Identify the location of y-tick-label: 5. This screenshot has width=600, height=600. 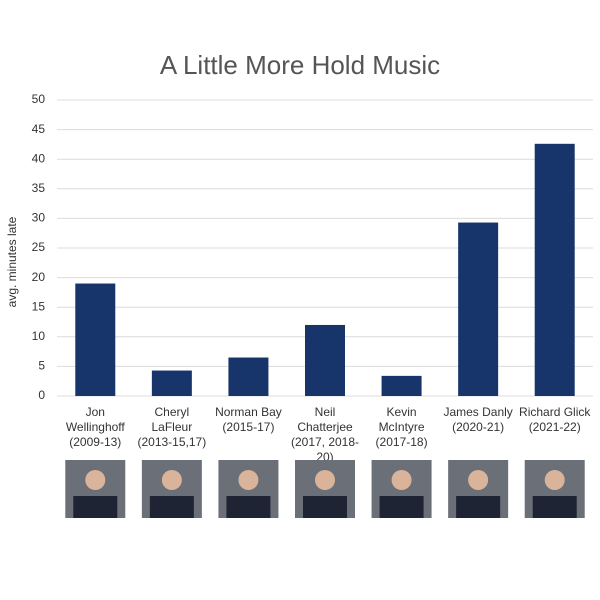
(41, 366).